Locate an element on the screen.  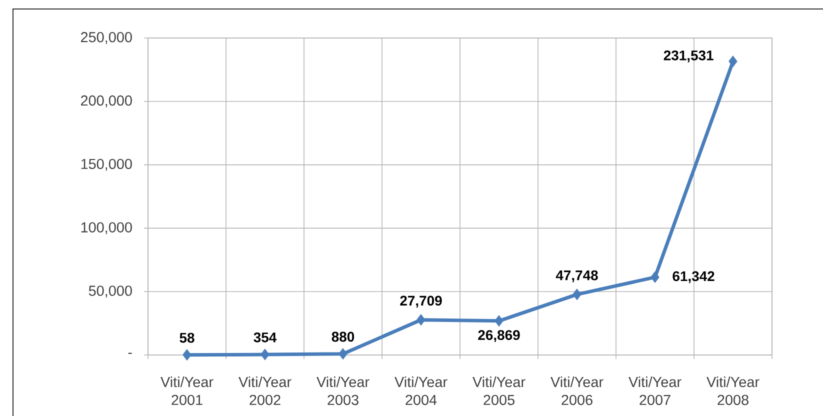
data-label: 47,748 is located at coordinates (577, 276).